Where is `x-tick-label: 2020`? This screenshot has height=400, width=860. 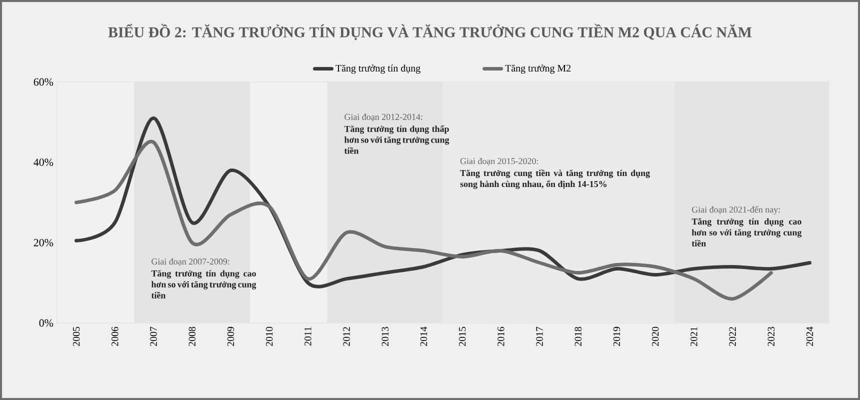 x-tick-label: 2020 is located at coordinates (655, 336).